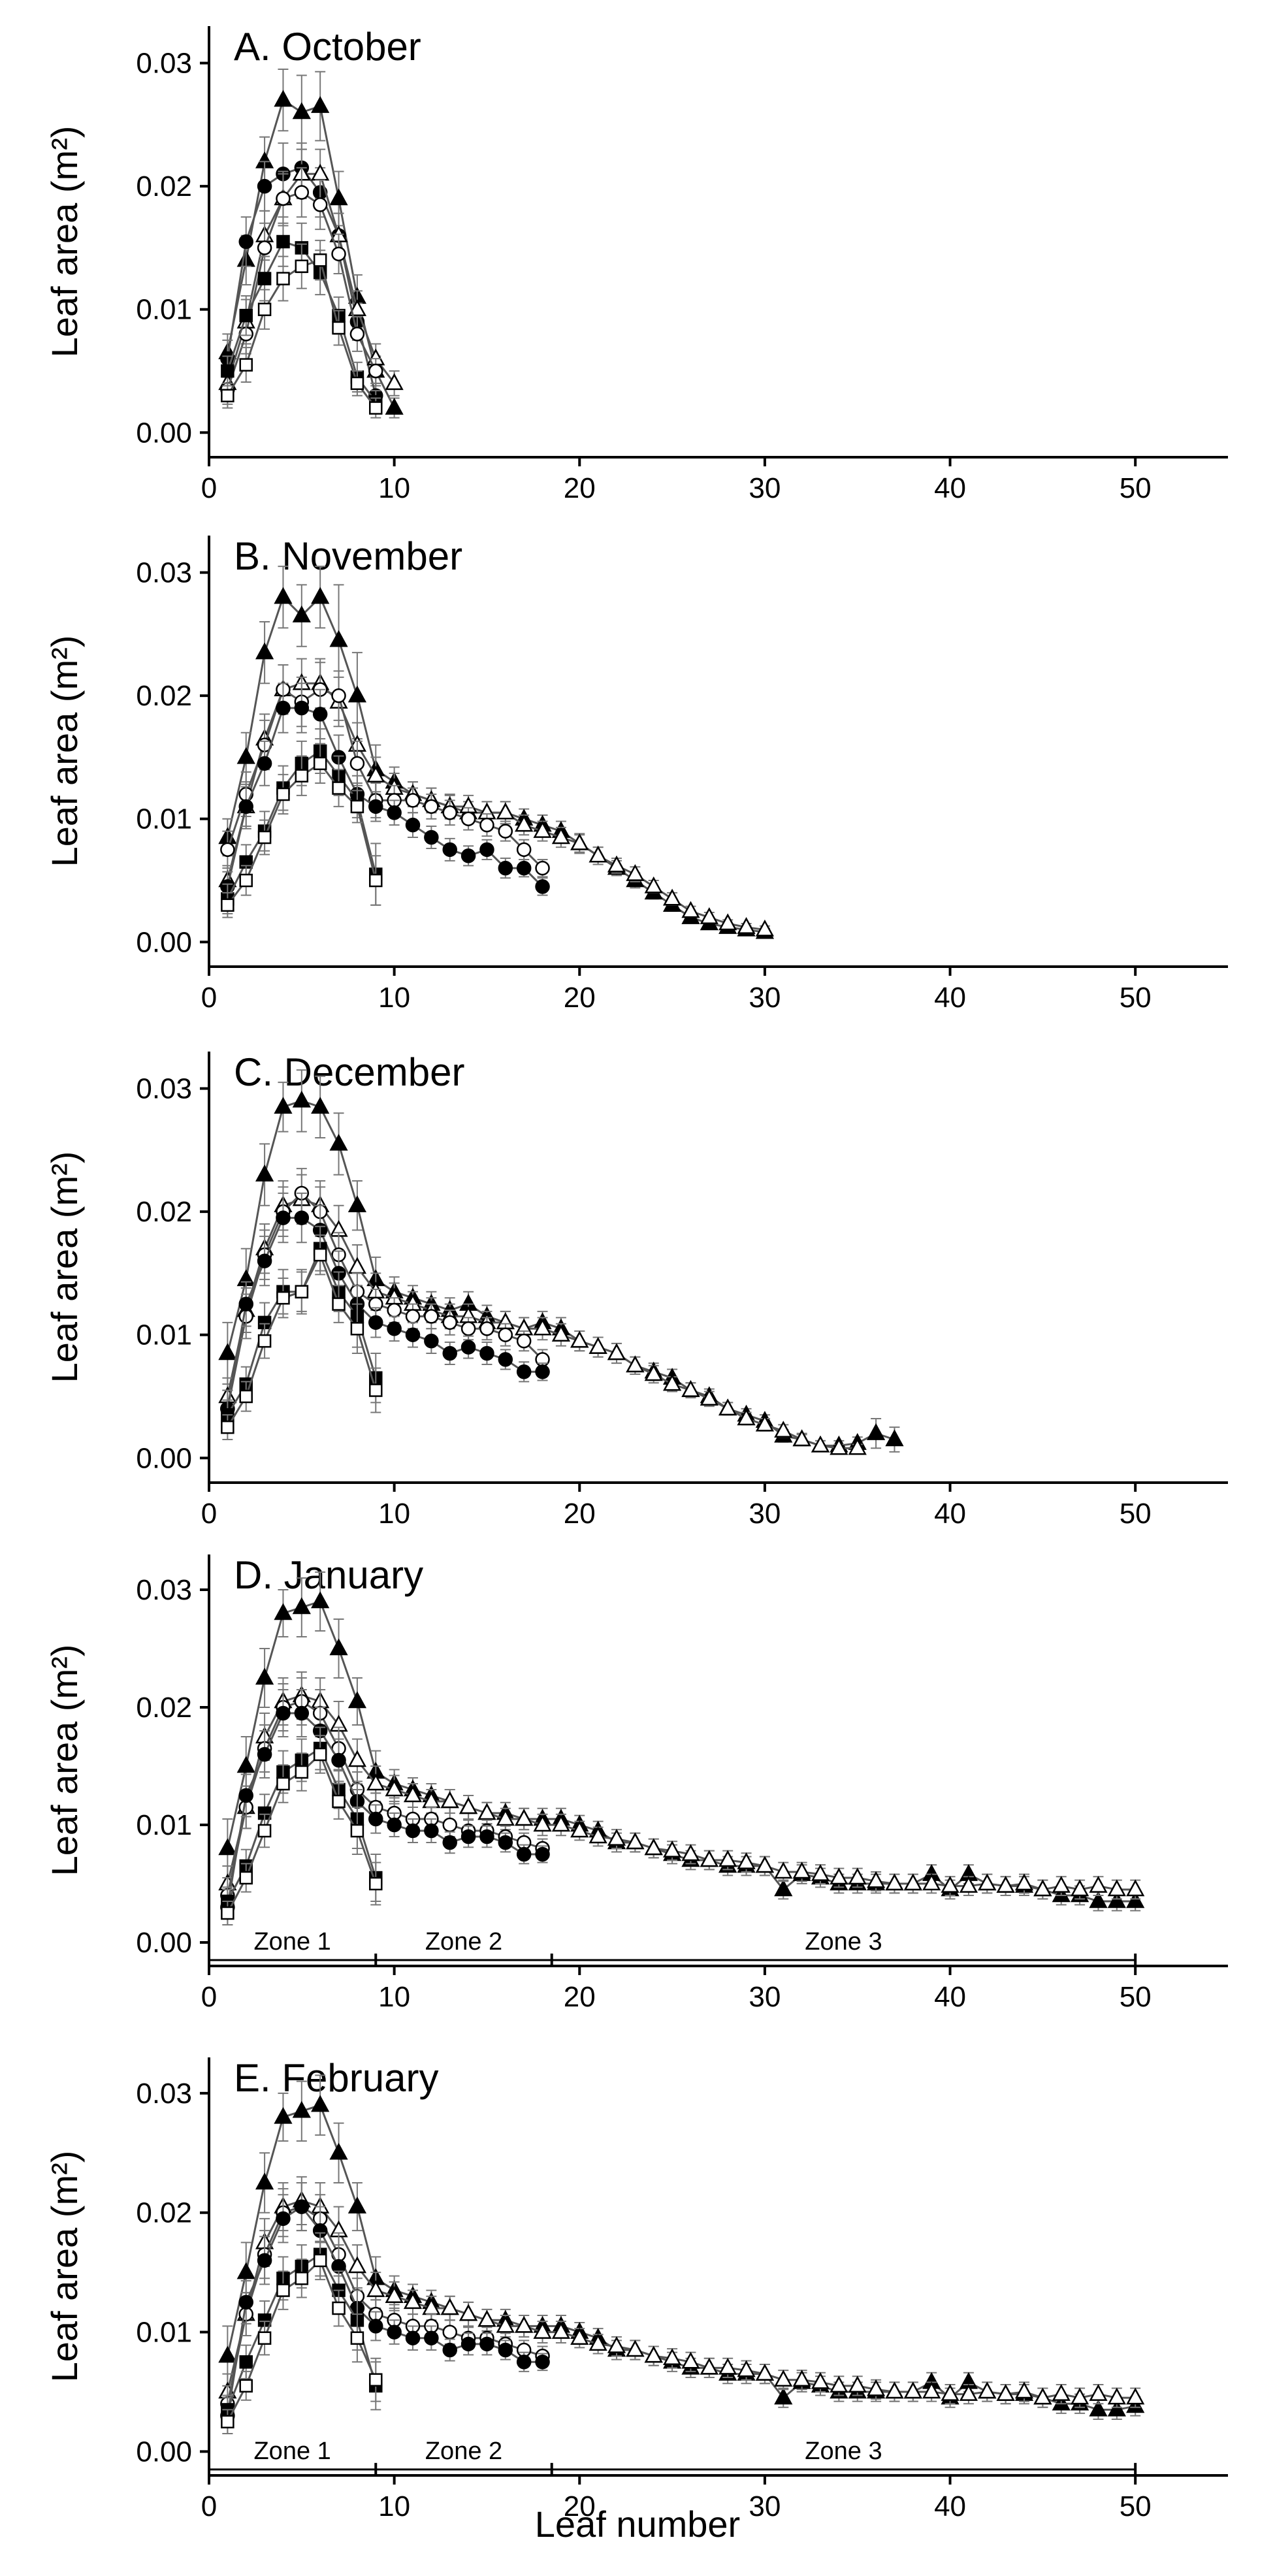 Image resolution: width=1275 pixels, height=2576 pixels. What do you see at coordinates (385, 793) in the screenshot?
I see `series-circle-filled` at bounding box center [385, 793].